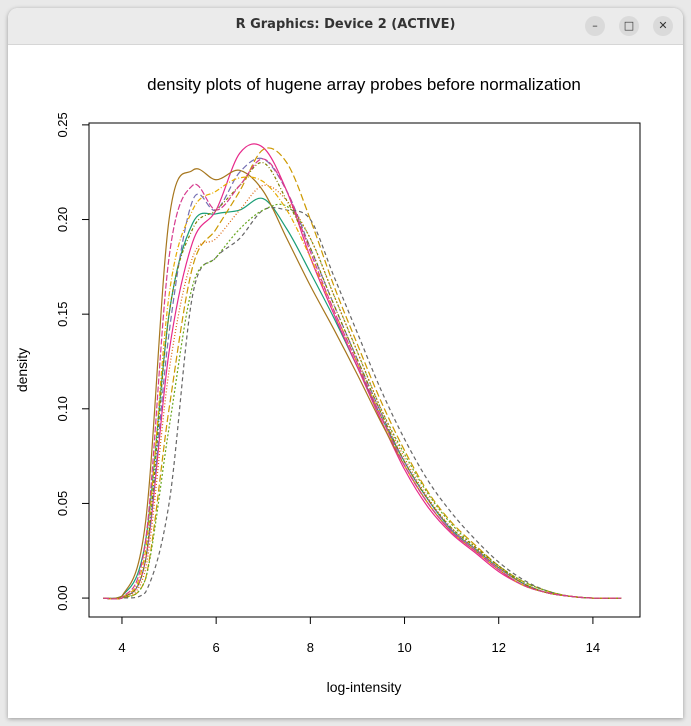 This screenshot has width=691, height=726. I want to click on window-title: R Graphics: Device 2 (ACTIVE), so click(345, 24).